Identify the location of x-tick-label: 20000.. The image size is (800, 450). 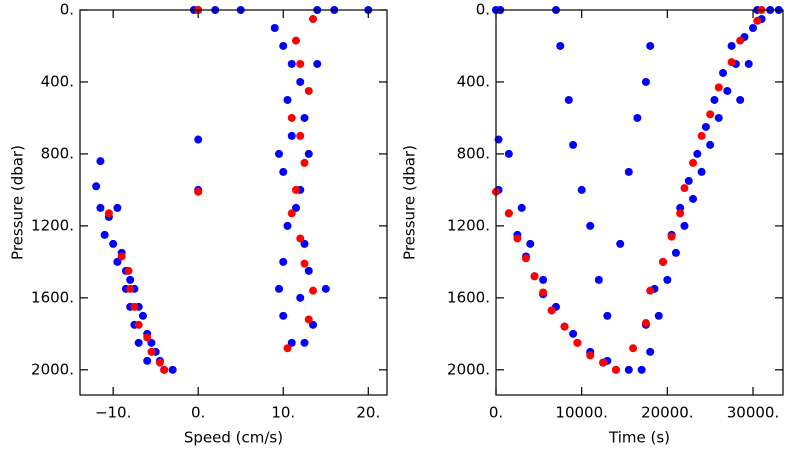
(667, 413).